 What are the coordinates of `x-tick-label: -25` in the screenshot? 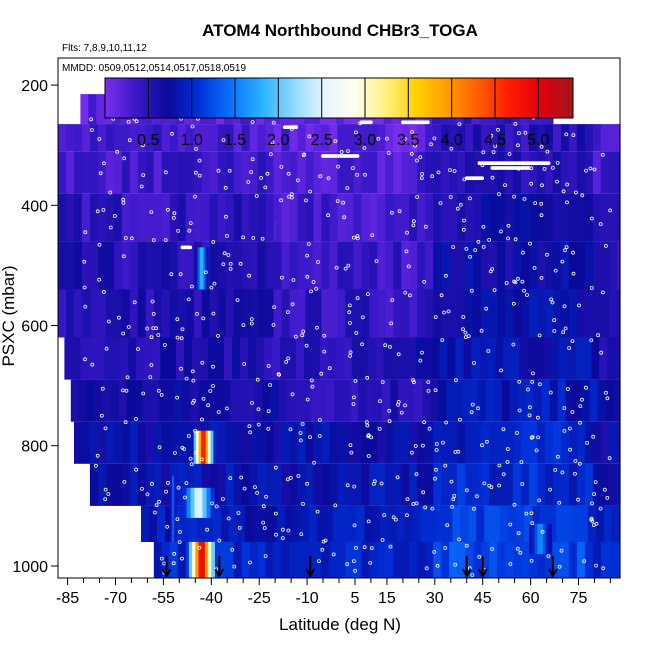 It's located at (259, 598).